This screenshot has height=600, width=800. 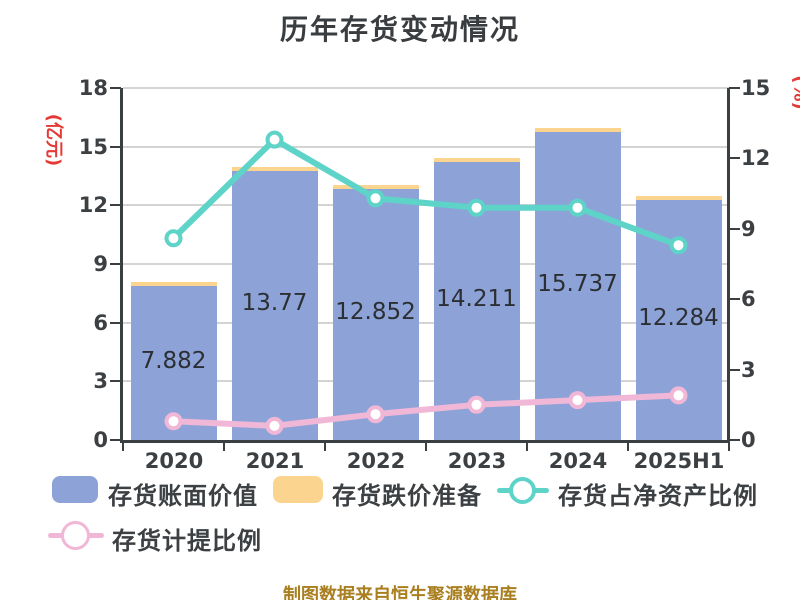 I want to click on line-point-provision_ratio-2020, so click(x=173, y=421).